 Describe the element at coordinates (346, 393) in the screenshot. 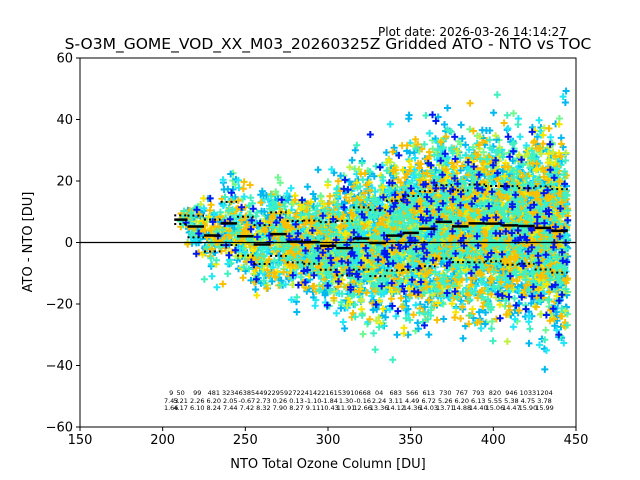

I see `stats-value: 5391` at that location.